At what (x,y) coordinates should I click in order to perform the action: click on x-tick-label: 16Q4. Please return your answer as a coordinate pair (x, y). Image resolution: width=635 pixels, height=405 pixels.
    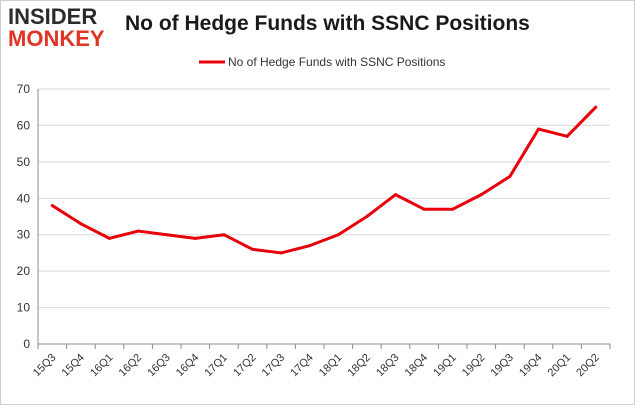
    Looking at the image, I should click on (188, 366).